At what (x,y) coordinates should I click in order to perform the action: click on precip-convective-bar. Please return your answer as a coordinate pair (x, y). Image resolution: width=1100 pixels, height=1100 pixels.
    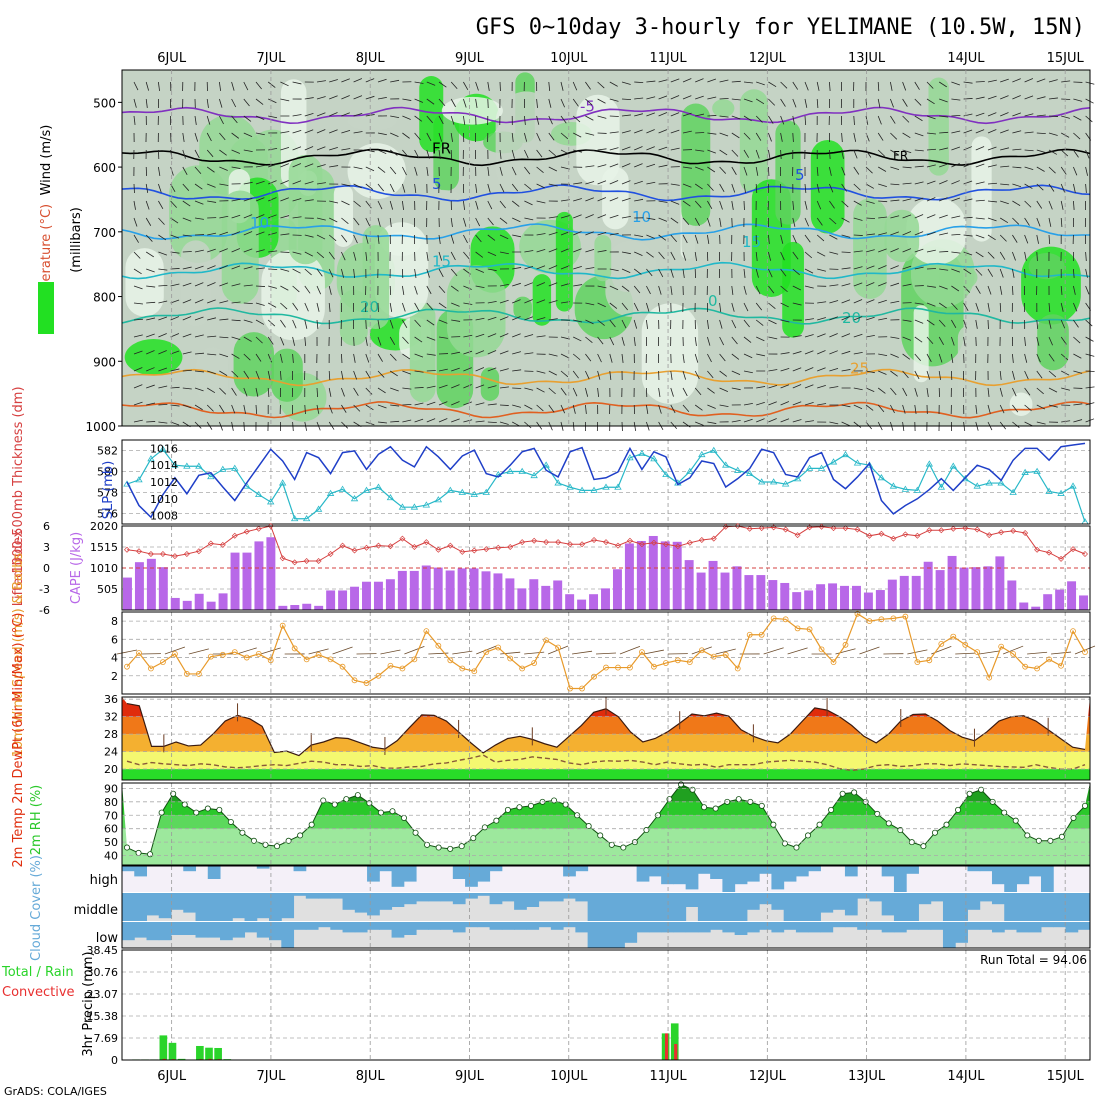
    Looking at the image, I should click on (164, 1059).